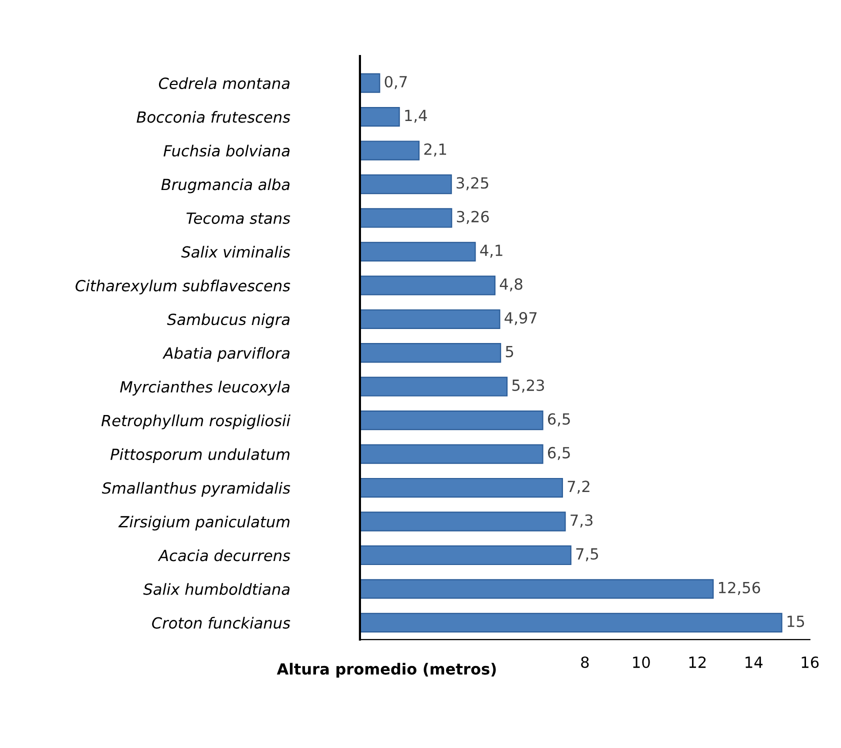 The height and width of the screenshot is (748, 841). Describe the element at coordinates (416, 116) in the screenshot. I see `data-label: 1,4` at that location.